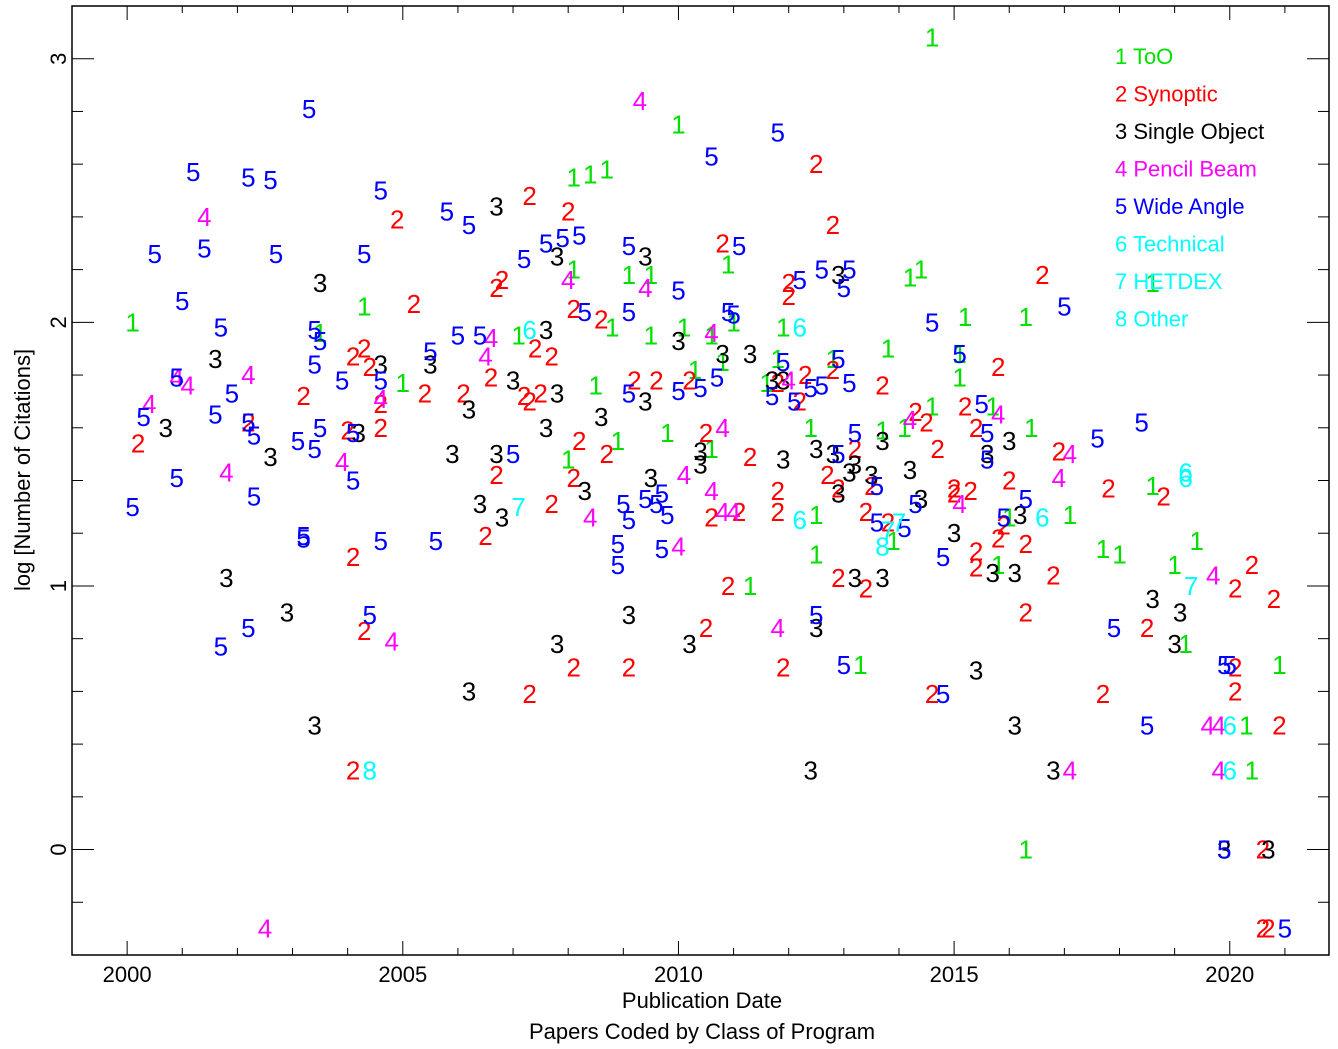 This screenshot has width=1338, height=1049. Describe the element at coordinates (58, 322) in the screenshot. I see `y-tick-label: 2` at that location.